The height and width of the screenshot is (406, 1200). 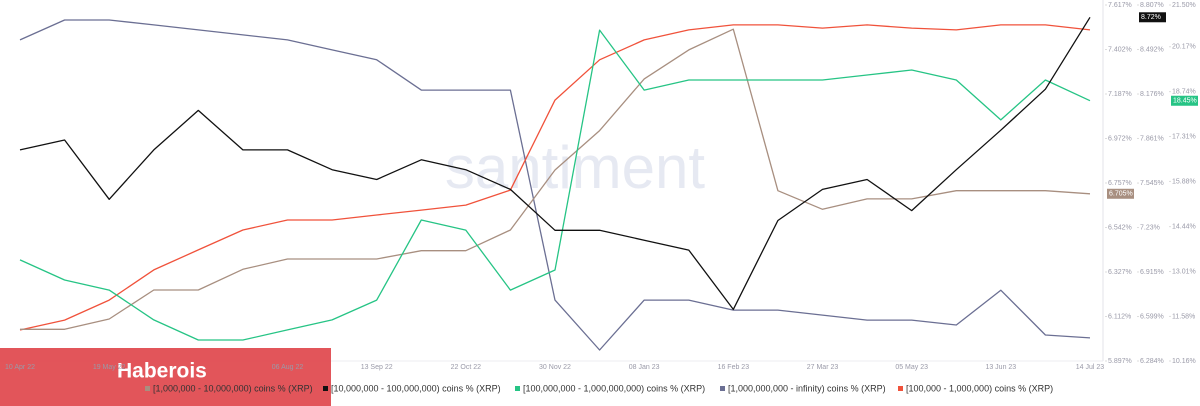 I want to click on value-label: 18.45%, so click(x=1185, y=101).